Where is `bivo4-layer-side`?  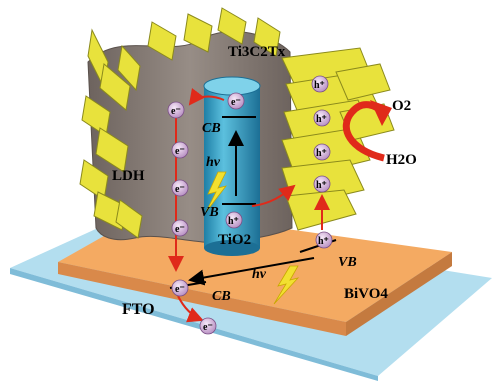
bivo4-layer-side is located at coordinates (202, 299).